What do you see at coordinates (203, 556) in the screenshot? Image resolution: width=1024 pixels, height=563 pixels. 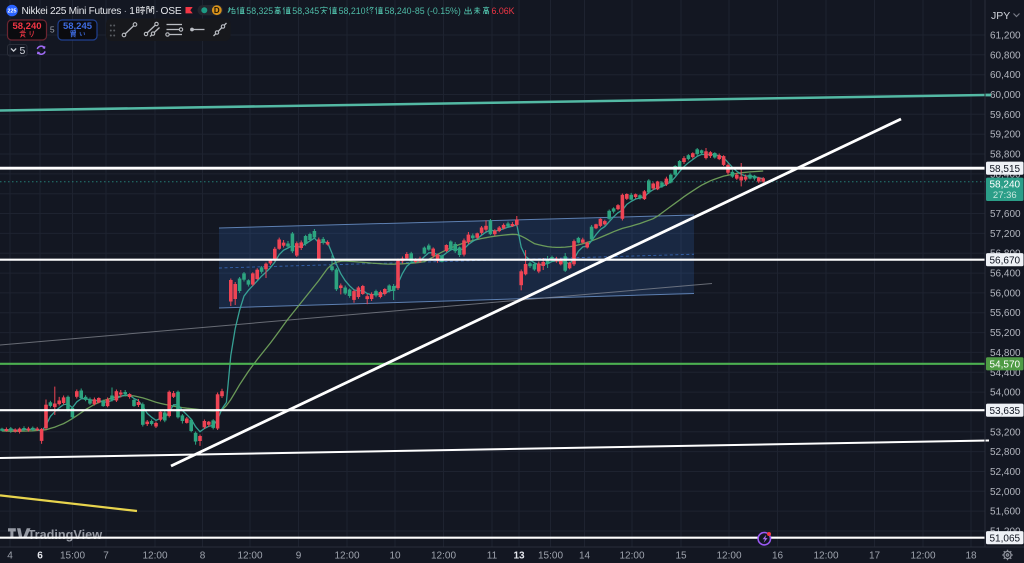 I see `svg-text: 8` at bounding box center [203, 556].